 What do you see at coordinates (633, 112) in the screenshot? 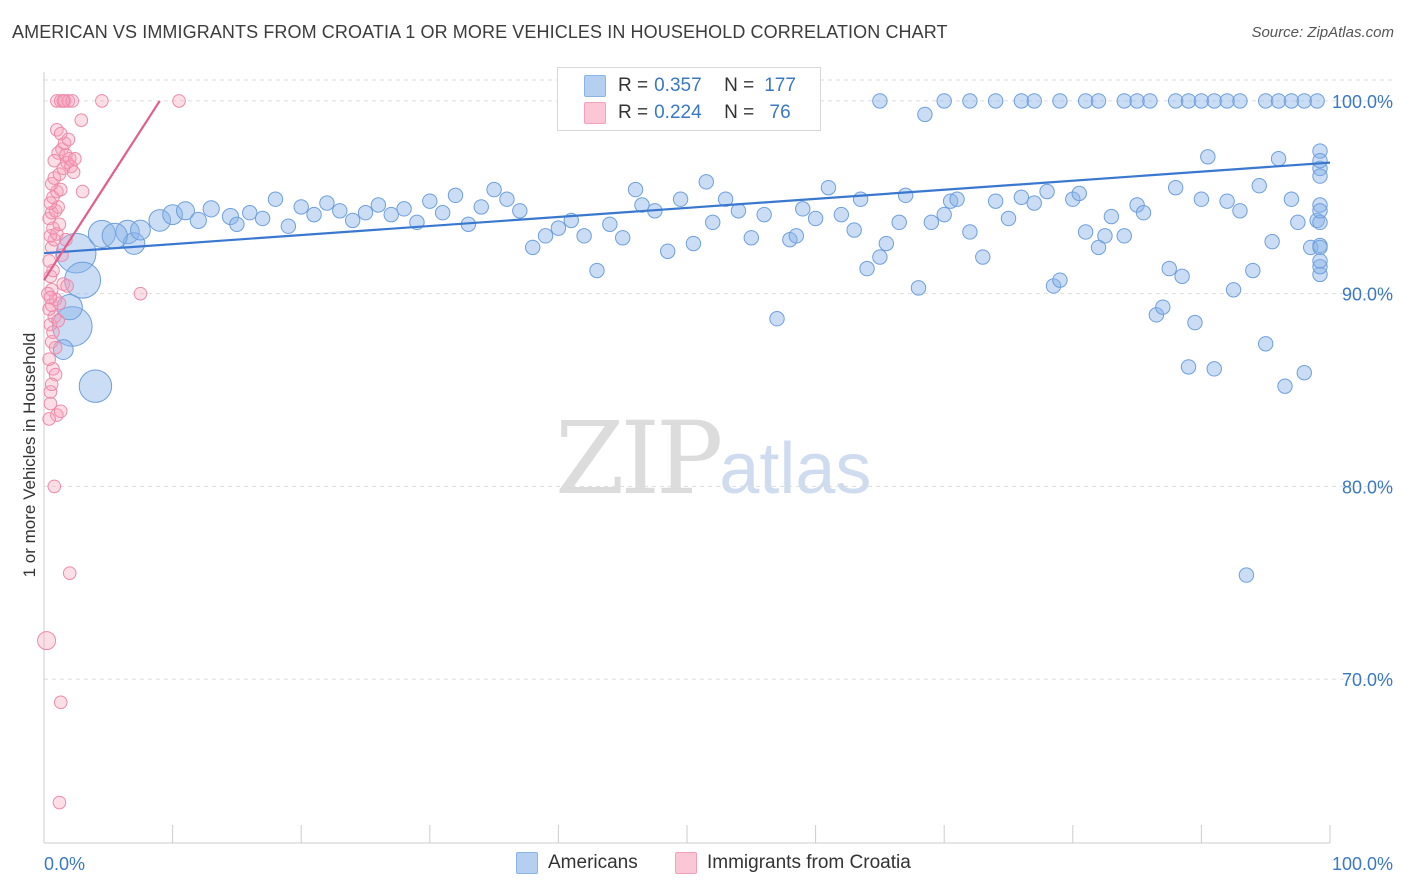
I see `croatia-r-label: R =` at bounding box center [633, 112].